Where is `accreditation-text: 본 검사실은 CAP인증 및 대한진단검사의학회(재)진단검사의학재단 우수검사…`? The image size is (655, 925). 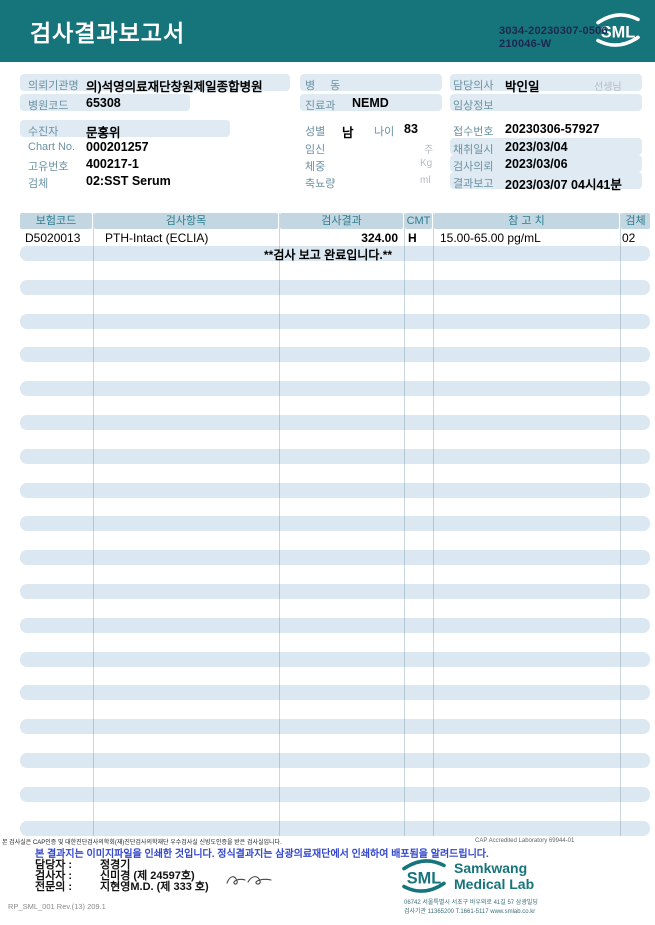 accreditation-text: 본 검사실은 CAP인증 및 대한진단검사의학회(재)진단검사의학재단 우수검사… is located at coordinates (142, 843).